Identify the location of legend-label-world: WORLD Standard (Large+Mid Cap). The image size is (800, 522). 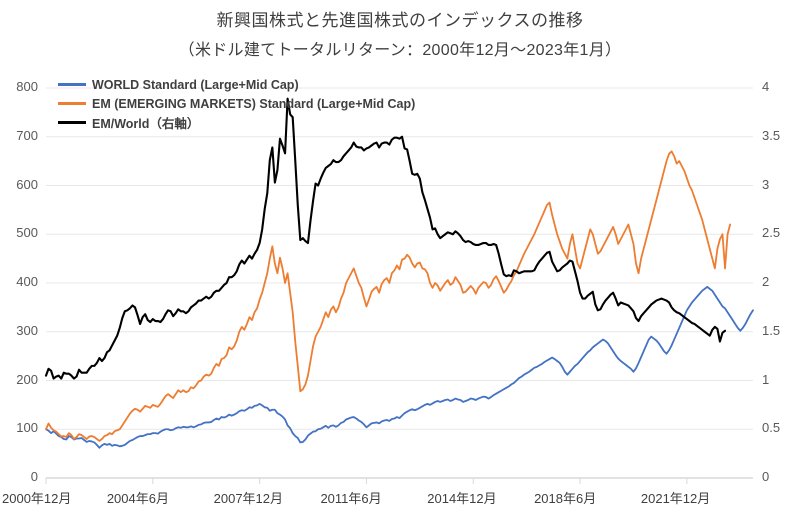
(195, 84).